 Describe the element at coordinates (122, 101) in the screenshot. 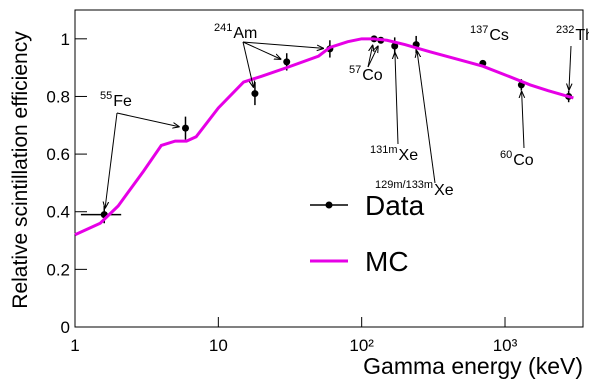

I see `annotation-label: Fe` at that location.